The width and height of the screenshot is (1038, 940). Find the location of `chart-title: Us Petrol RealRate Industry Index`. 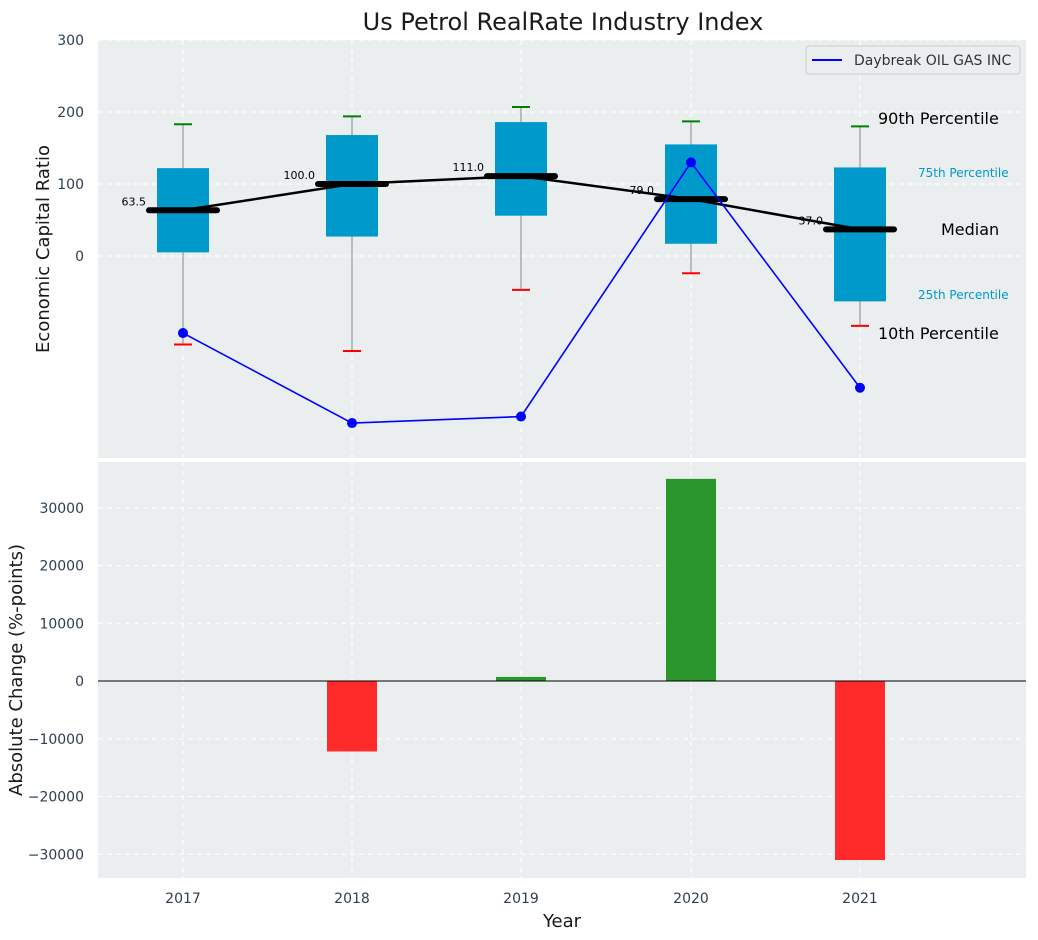

chart-title: Us Petrol RealRate Industry Index is located at coordinates (563, 22).